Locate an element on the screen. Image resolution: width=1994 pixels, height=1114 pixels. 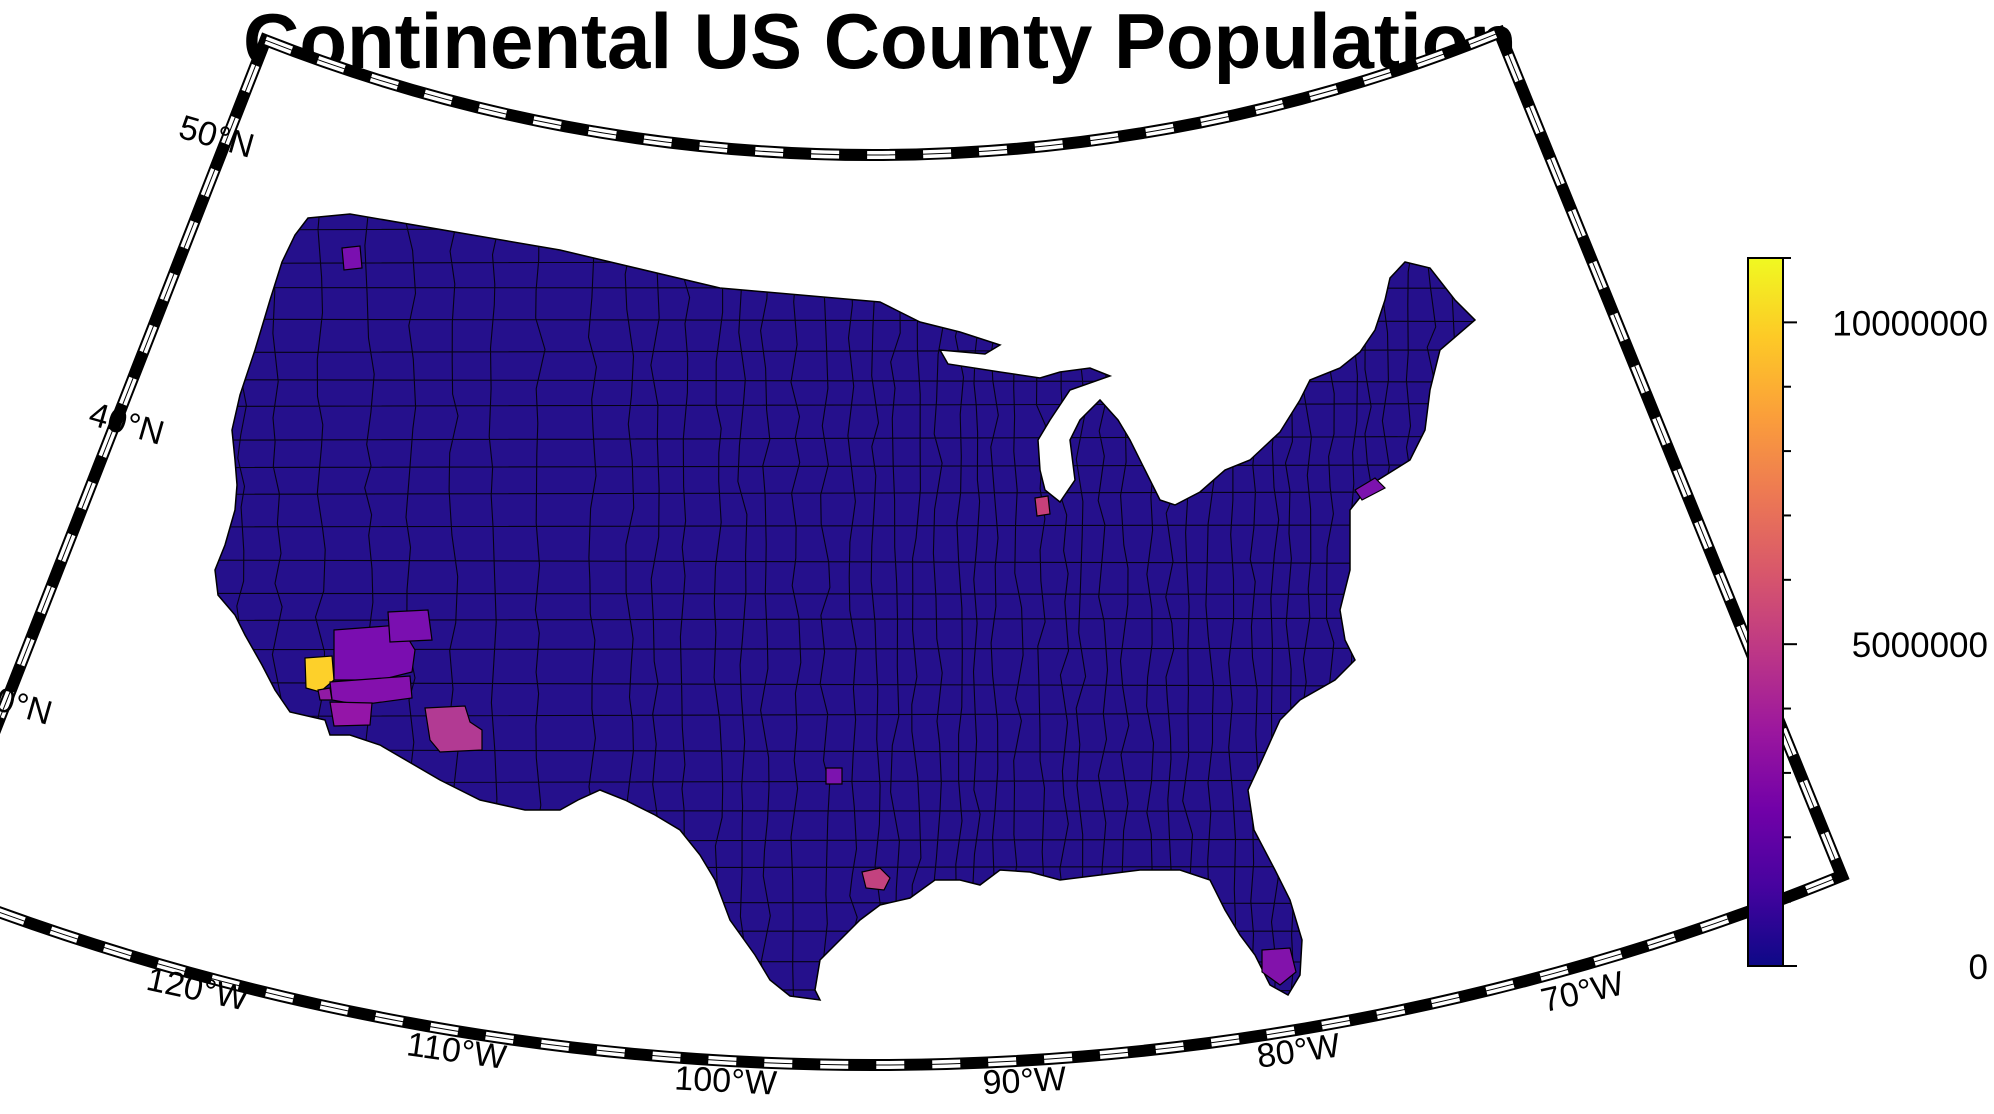
county-miami-dade-county is located at coordinates (1279, 966).